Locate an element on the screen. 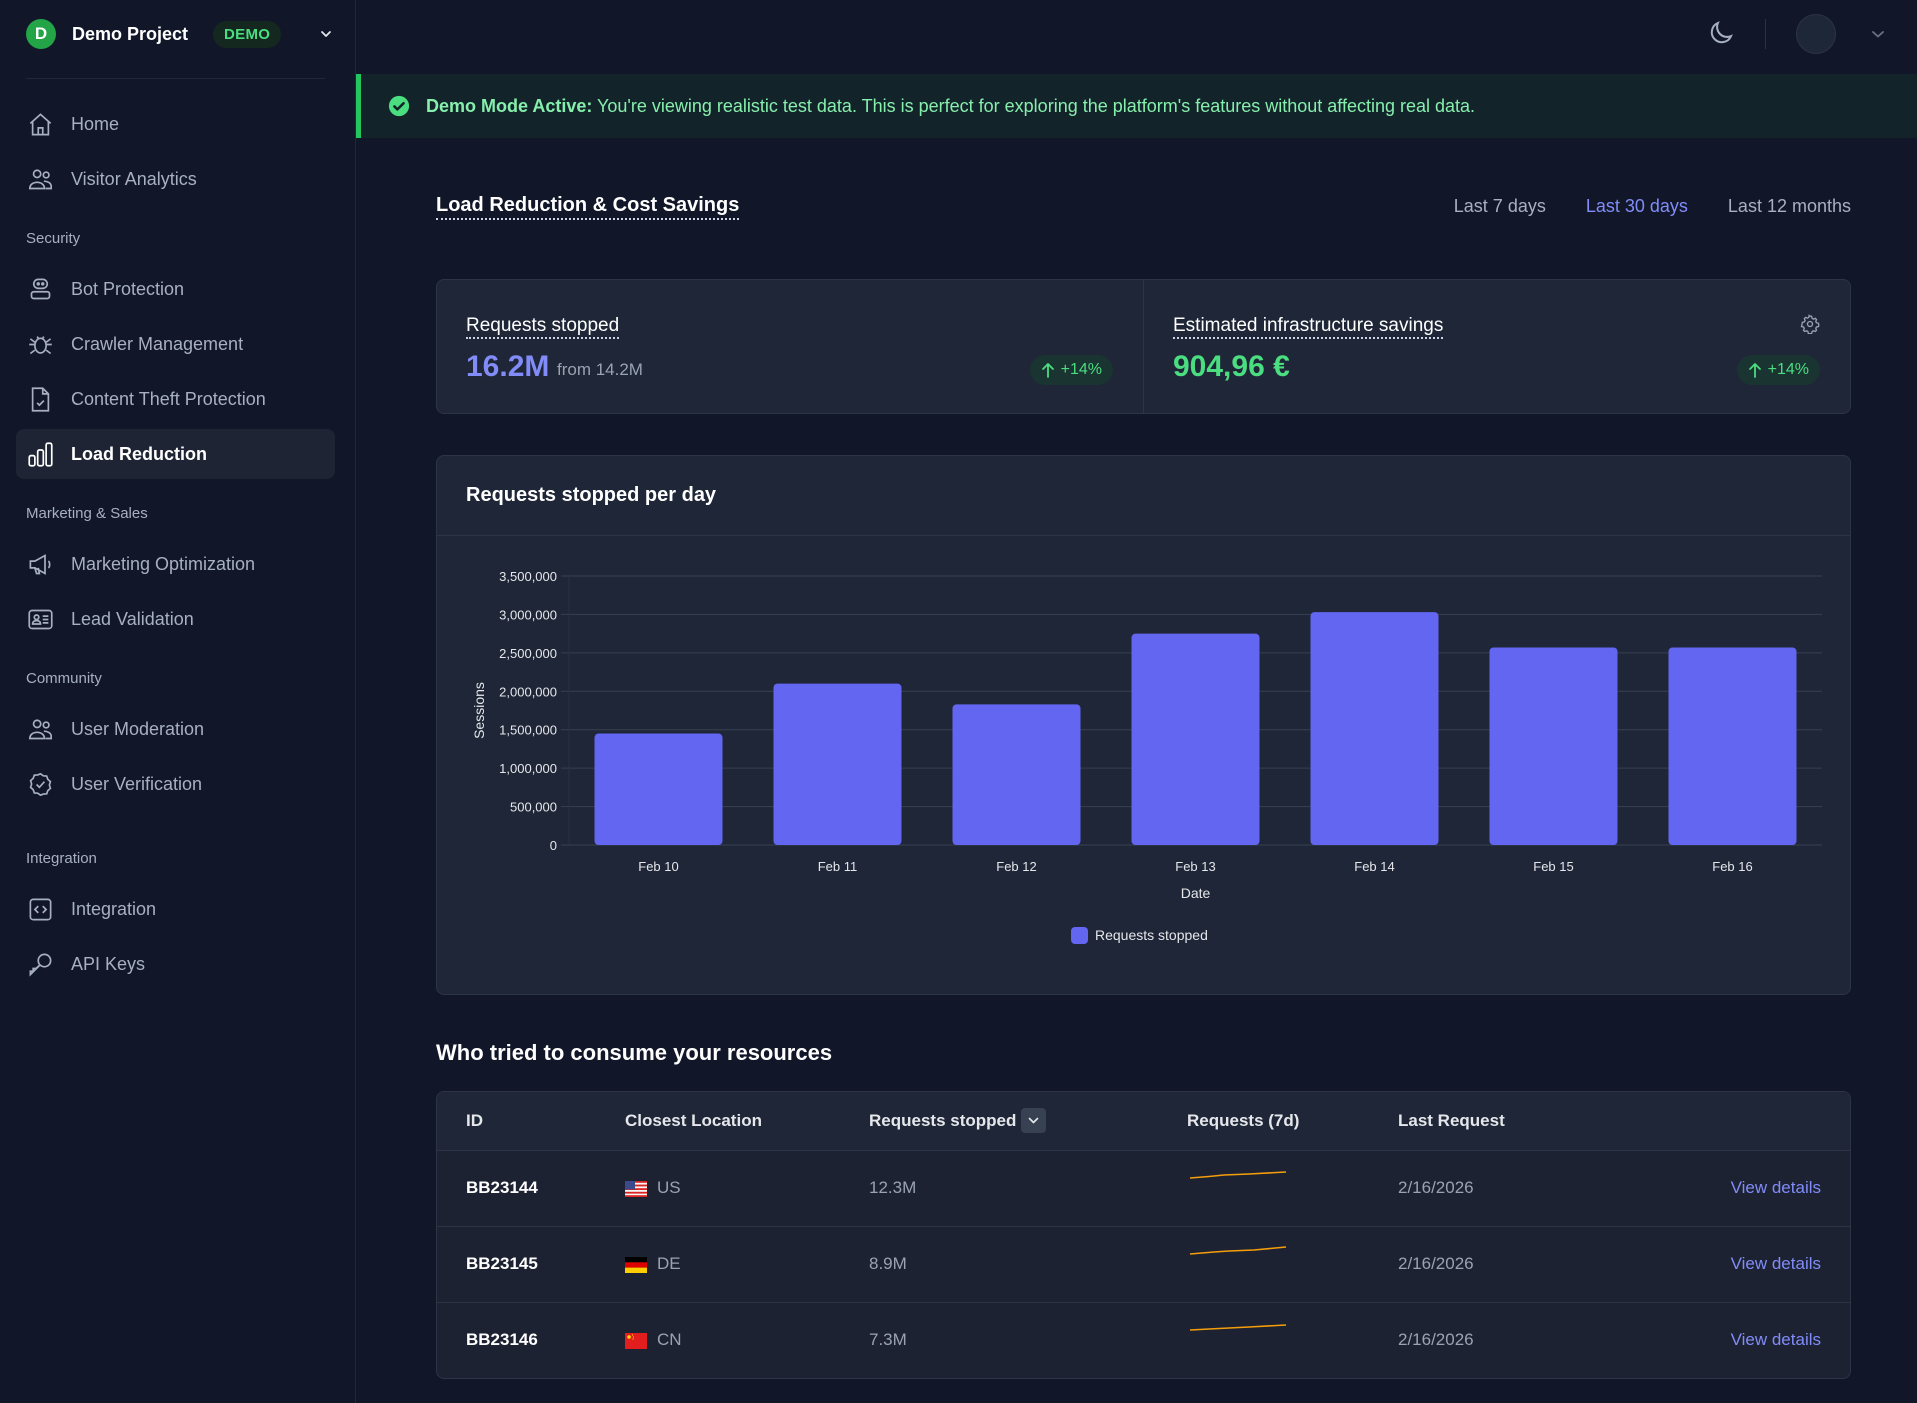 Image resolution: width=1917 pixels, height=1403 pixels. row-id: BB23146 is located at coordinates (502, 1339).